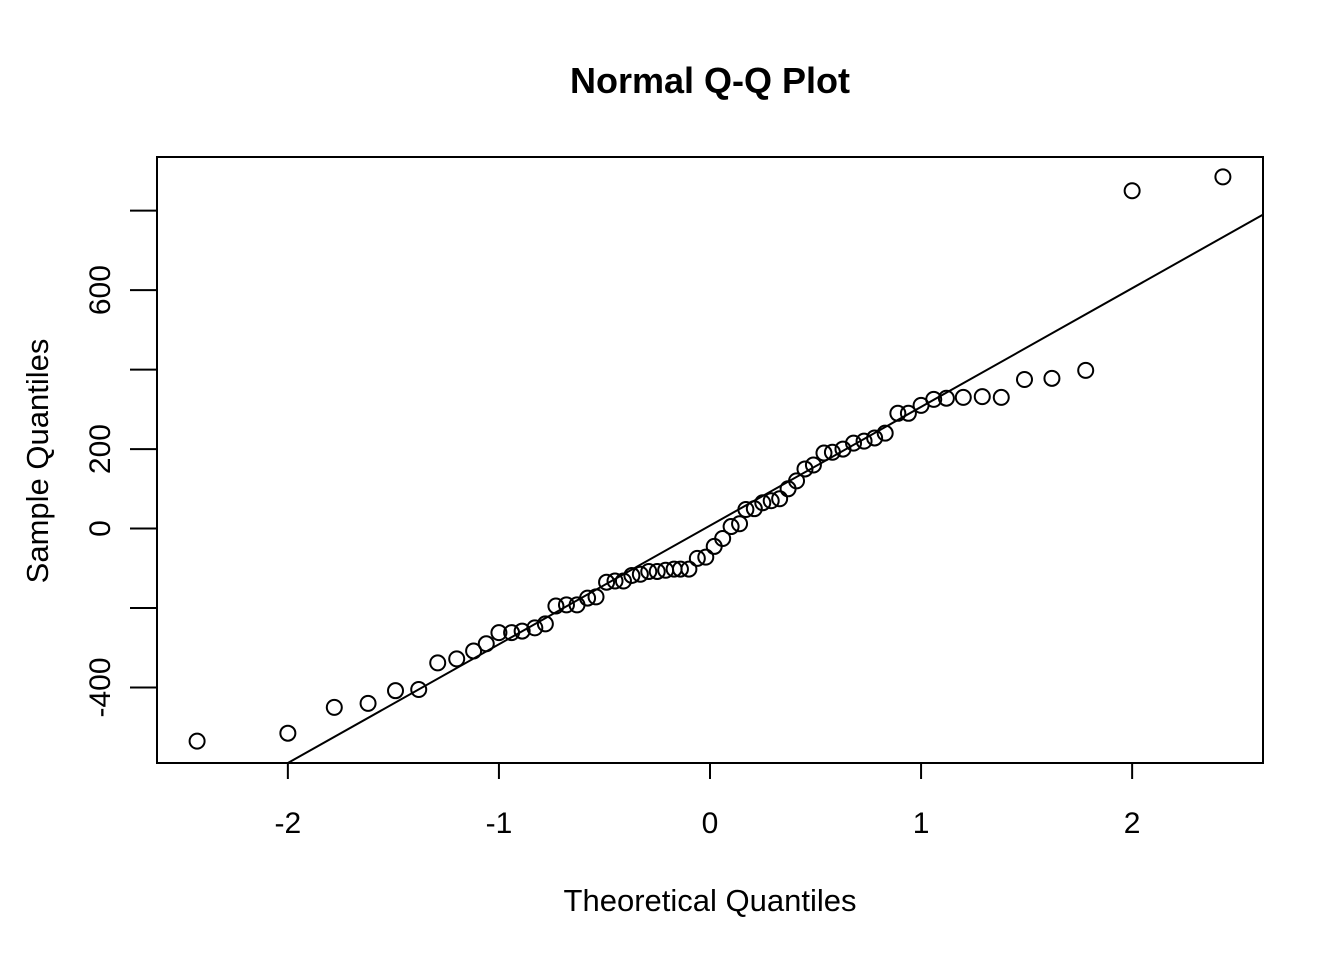 The width and height of the screenshot is (1344, 960). Describe the element at coordinates (499, 823) in the screenshot. I see `x-tick-label: -1` at that location.